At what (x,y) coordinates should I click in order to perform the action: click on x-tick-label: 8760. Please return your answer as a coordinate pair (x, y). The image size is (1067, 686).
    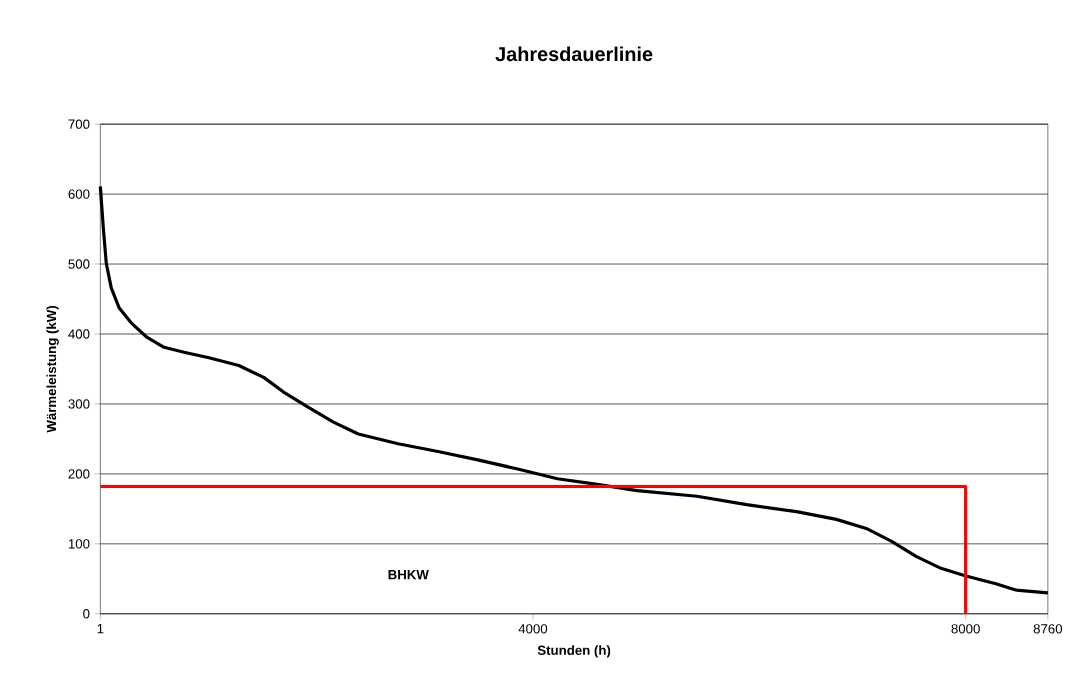
    Looking at the image, I should click on (1048, 628).